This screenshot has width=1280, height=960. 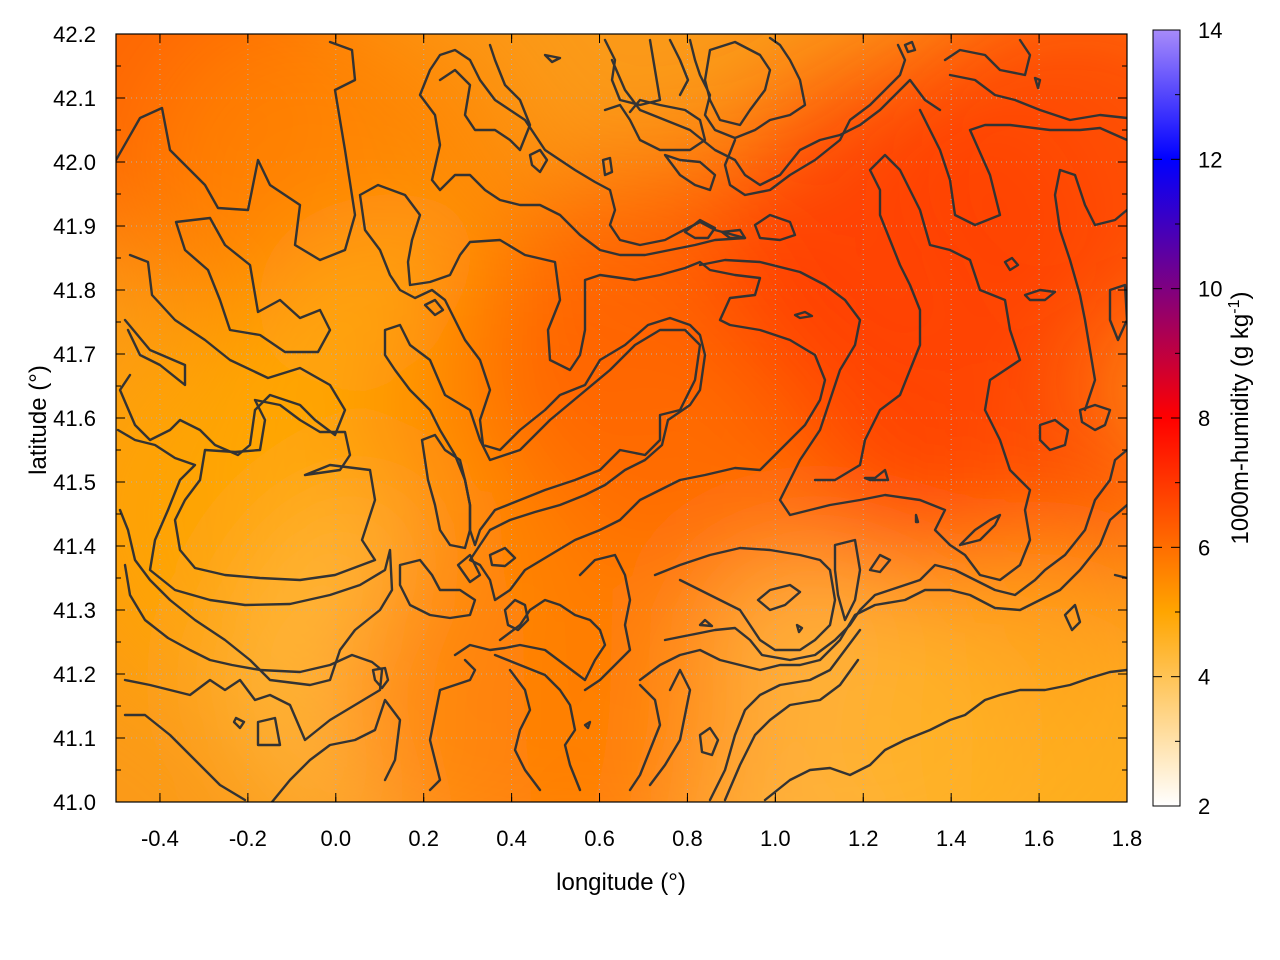 What do you see at coordinates (74, 34) in the screenshot?
I see `y-tick-label: 42.2` at bounding box center [74, 34].